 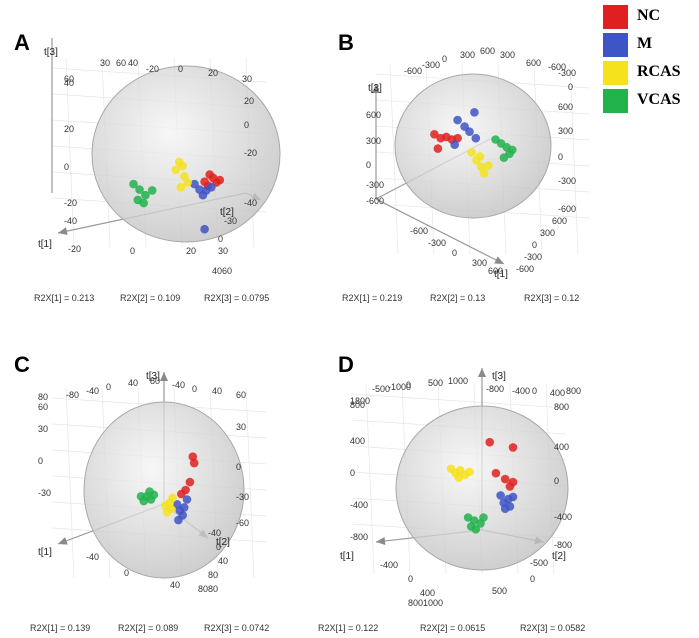 I want to click on y-tick: 0, so click(x=218, y=547).